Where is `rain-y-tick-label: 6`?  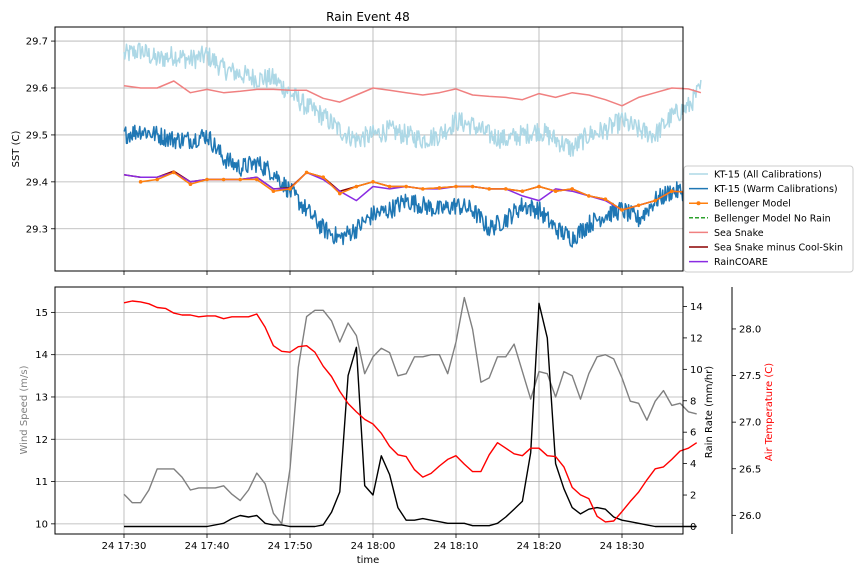
rain-y-tick-label: 6 is located at coordinates (693, 433).